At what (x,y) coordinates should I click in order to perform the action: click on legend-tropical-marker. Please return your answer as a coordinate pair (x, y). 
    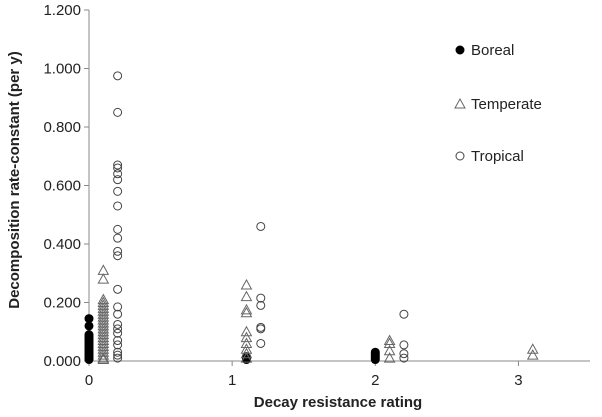
    Looking at the image, I should click on (460, 156).